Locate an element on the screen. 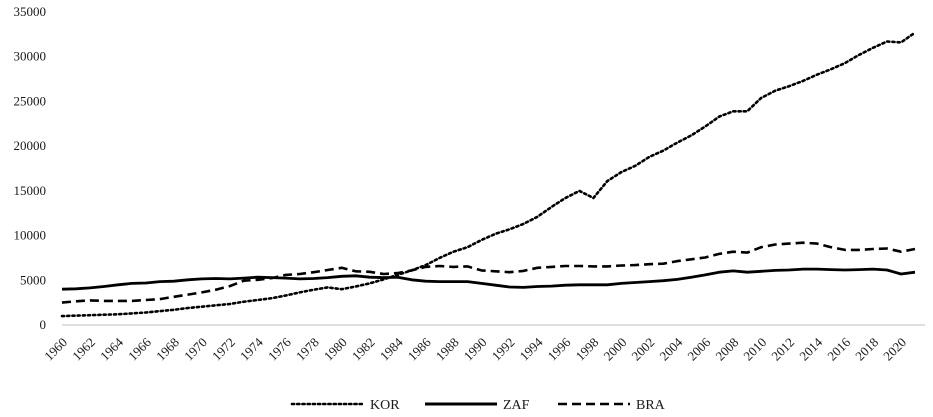 Image resolution: width=933 pixels, height=417 pixels. x-tick-label: 2006 is located at coordinates (698, 348).